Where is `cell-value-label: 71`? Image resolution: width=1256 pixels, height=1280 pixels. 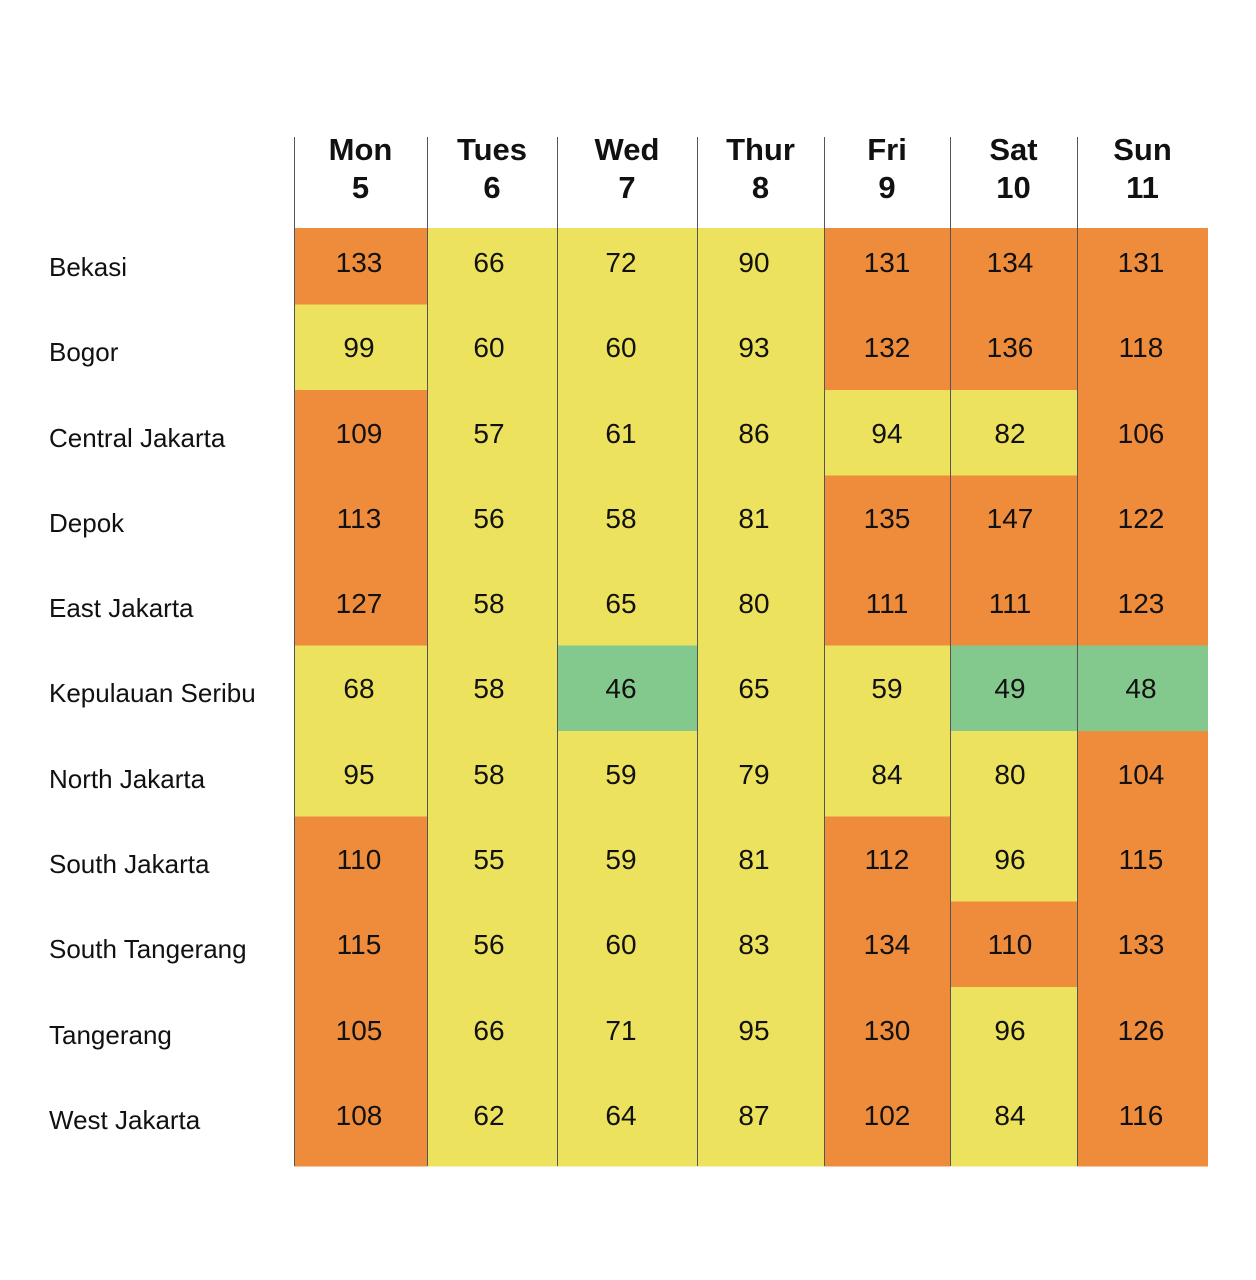 cell-value-label: 71 is located at coordinates (620, 1030).